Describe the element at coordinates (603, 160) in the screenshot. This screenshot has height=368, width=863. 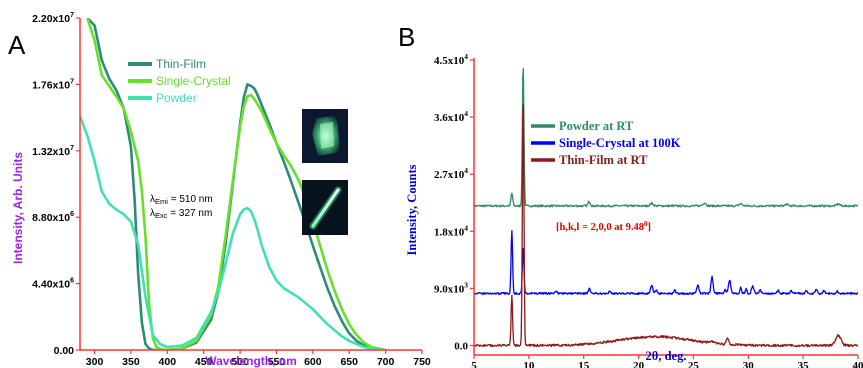
I see `legend-label-thin-film-rt: Thin-Film at RT` at that location.